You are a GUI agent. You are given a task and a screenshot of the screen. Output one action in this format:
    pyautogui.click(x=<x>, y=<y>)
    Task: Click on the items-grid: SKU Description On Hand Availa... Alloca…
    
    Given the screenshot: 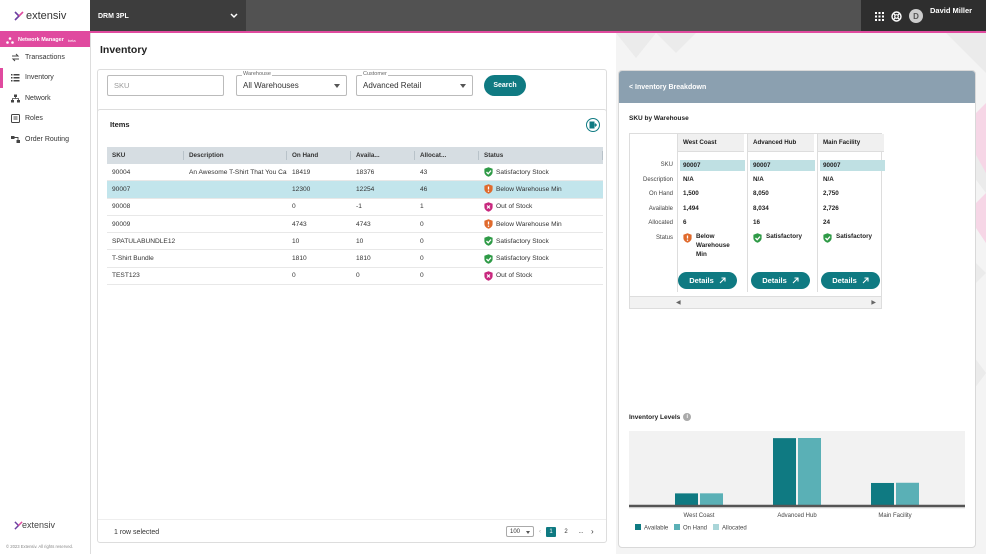 What is the action you would take?
    pyautogui.click(x=355, y=216)
    